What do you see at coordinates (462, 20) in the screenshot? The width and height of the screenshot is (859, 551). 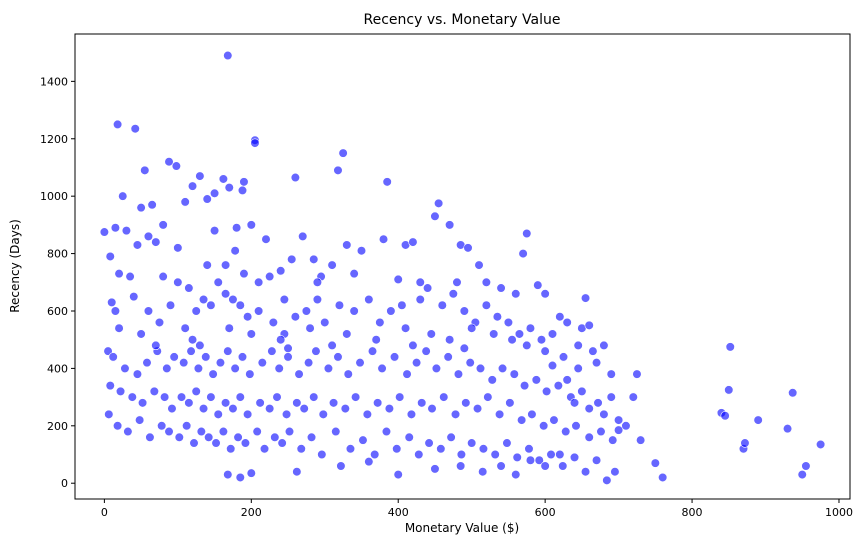 I see `chart-title: Recency vs. Monetary Value` at bounding box center [462, 20].